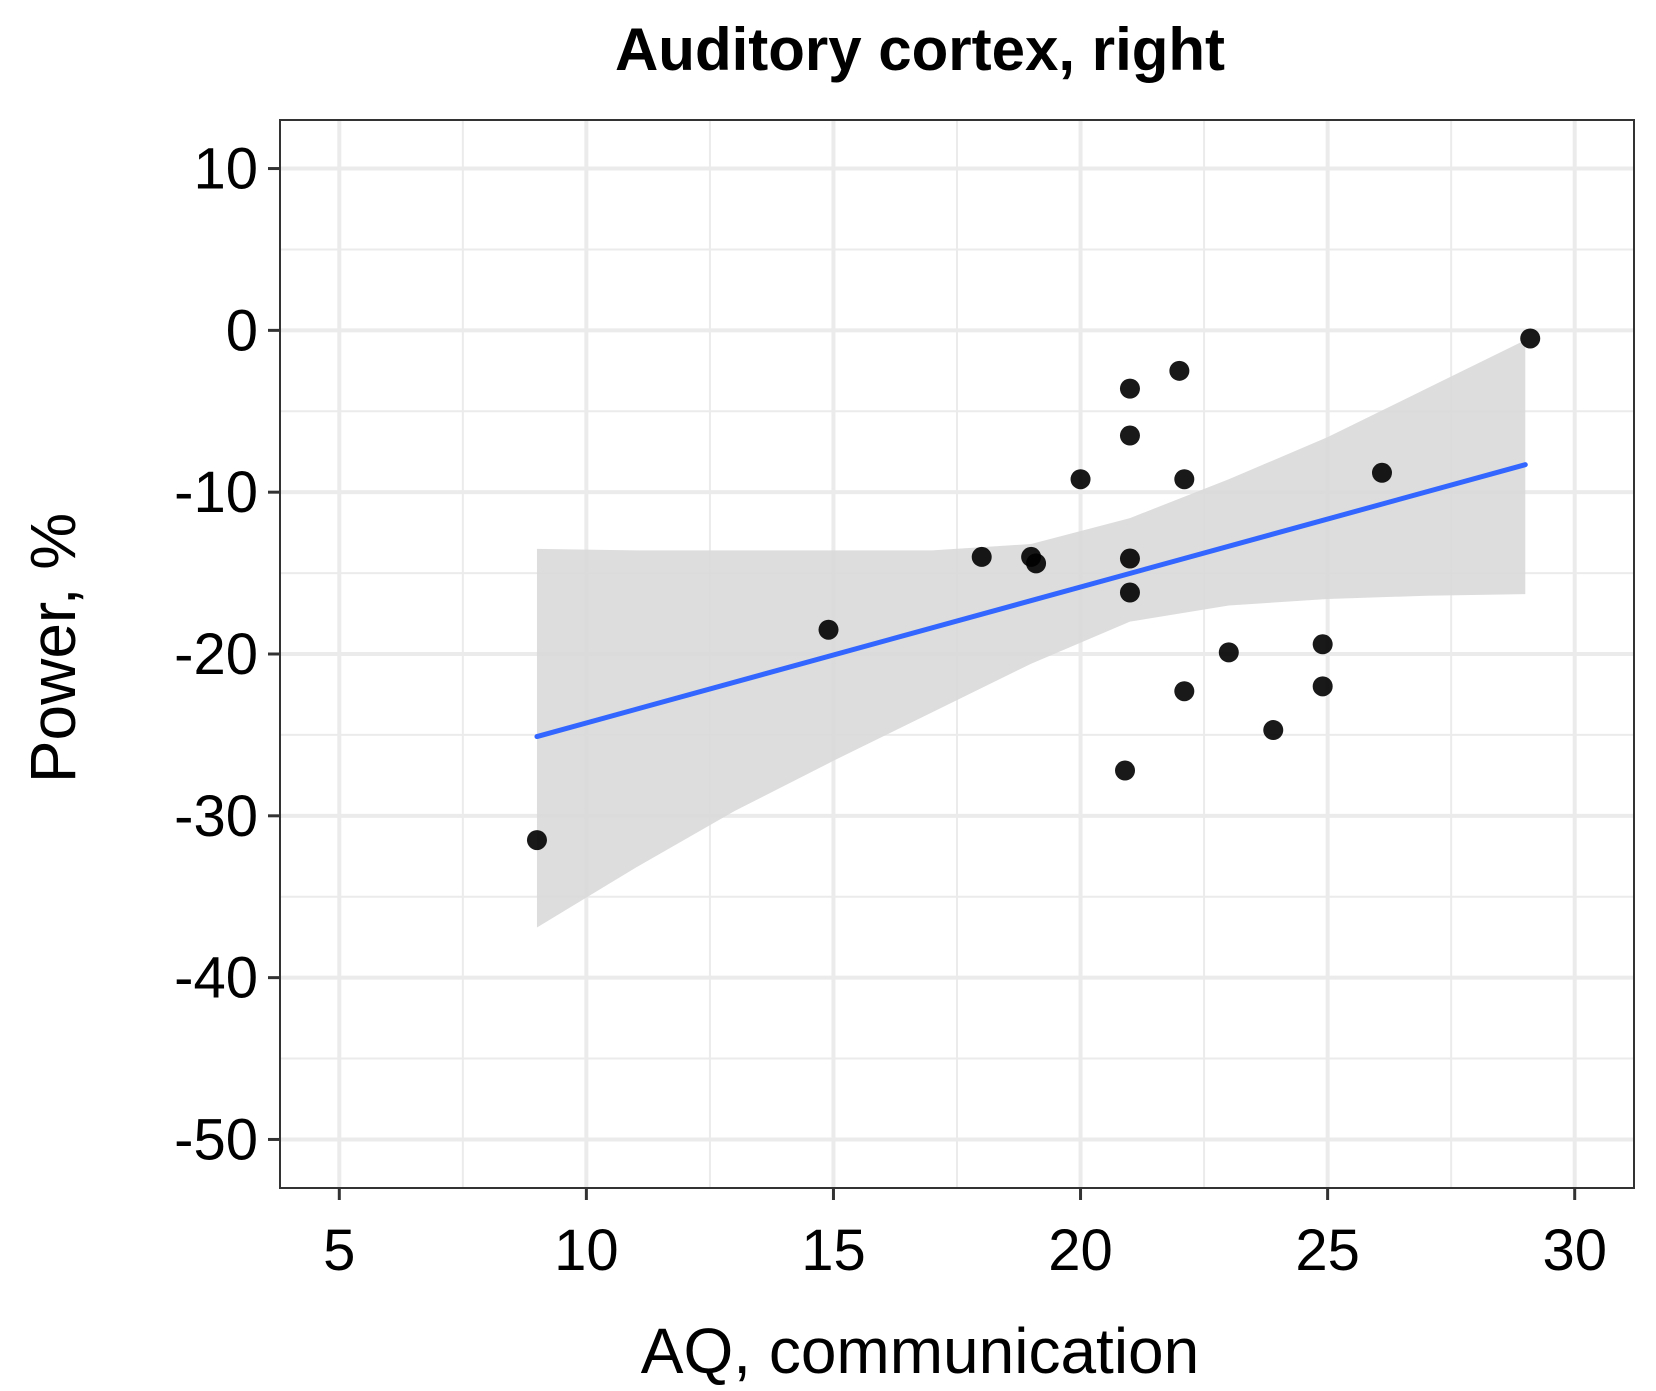  Describe the element at coordinates (1080, 1250) in the screenshot. I see `x-tick-label: 20` at that location.